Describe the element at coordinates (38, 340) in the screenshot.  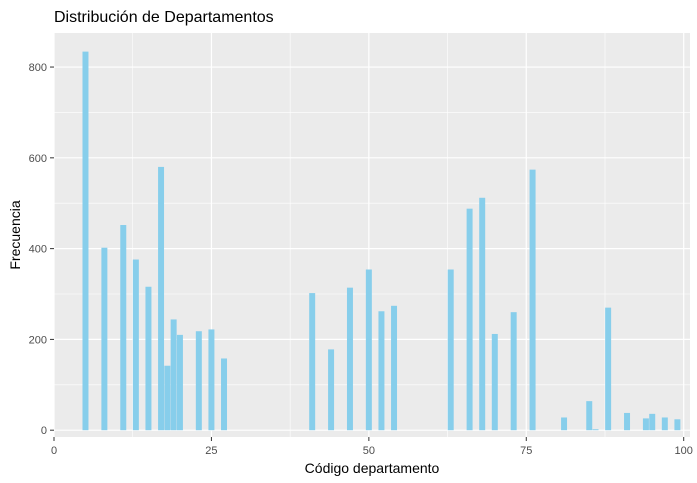
I see `y-tick-label: 200` at that location.